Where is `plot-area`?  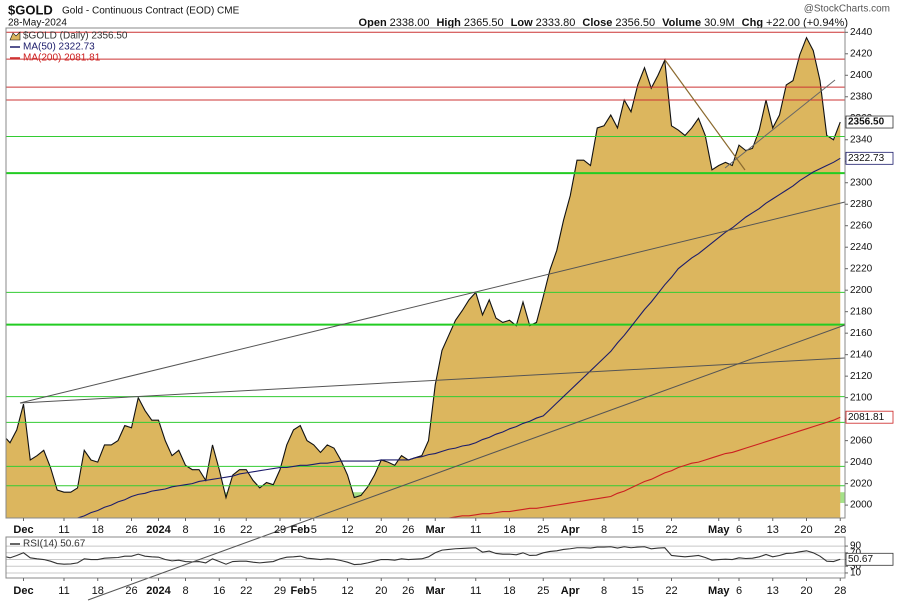 plot-area is located at coordinates (425, 559).